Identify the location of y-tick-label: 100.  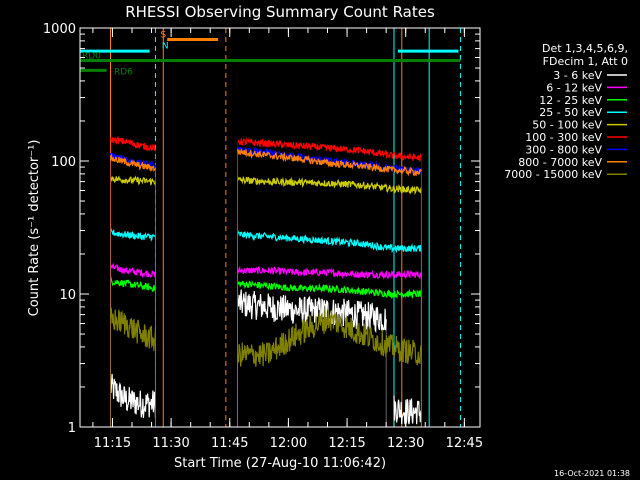
(63, 162).